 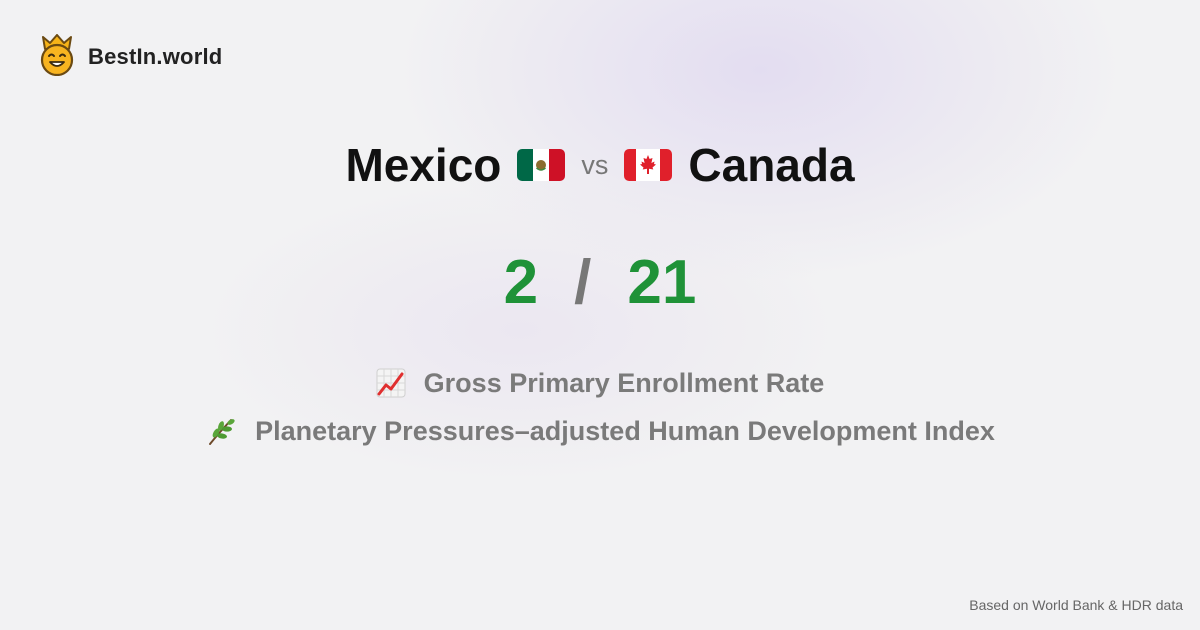 I want to click on vs-label: vs, so click(x=595, y=164).